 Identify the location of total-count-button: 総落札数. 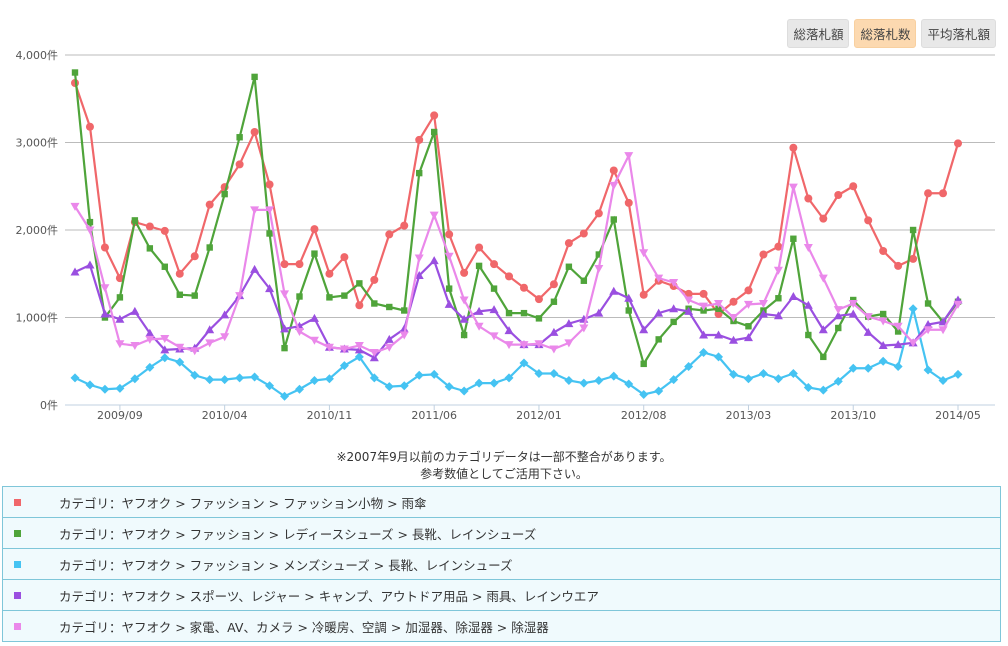
(885, 33).